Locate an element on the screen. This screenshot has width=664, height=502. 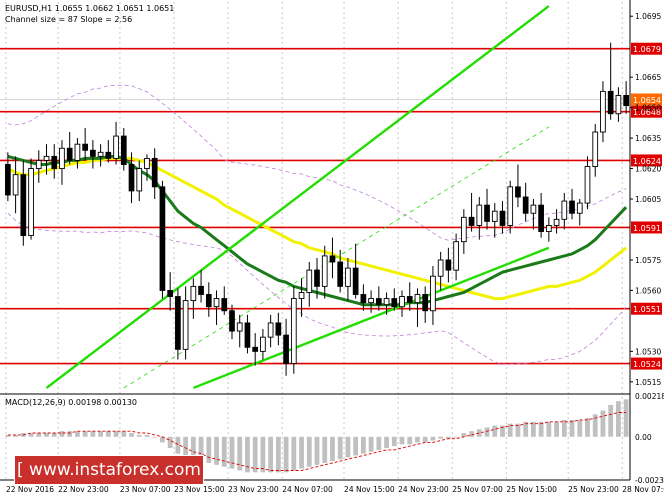
time-tick-label: 25 Nov 07:00 is located at coordinates (477, 489).